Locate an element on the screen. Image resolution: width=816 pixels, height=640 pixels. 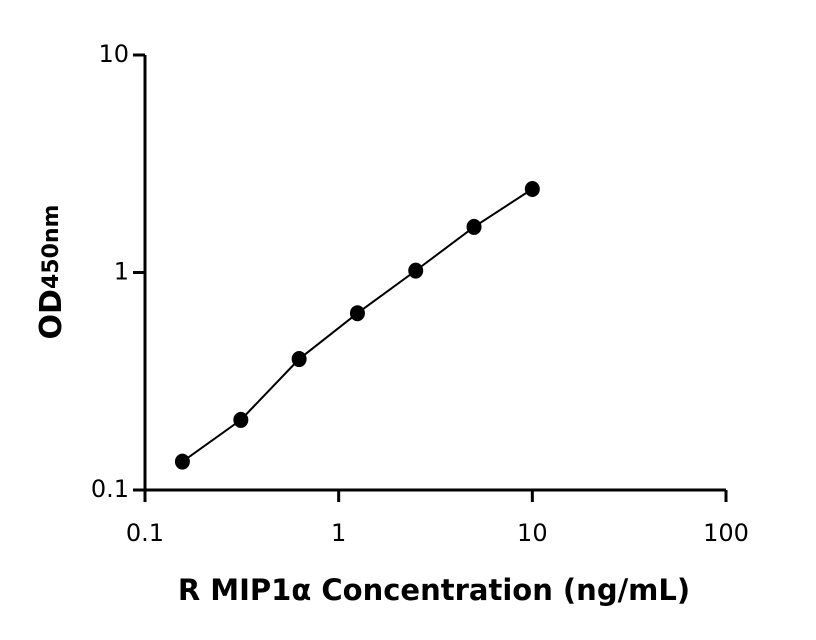
y-tick-label: 0.1 is located at coordinates (110, 489).